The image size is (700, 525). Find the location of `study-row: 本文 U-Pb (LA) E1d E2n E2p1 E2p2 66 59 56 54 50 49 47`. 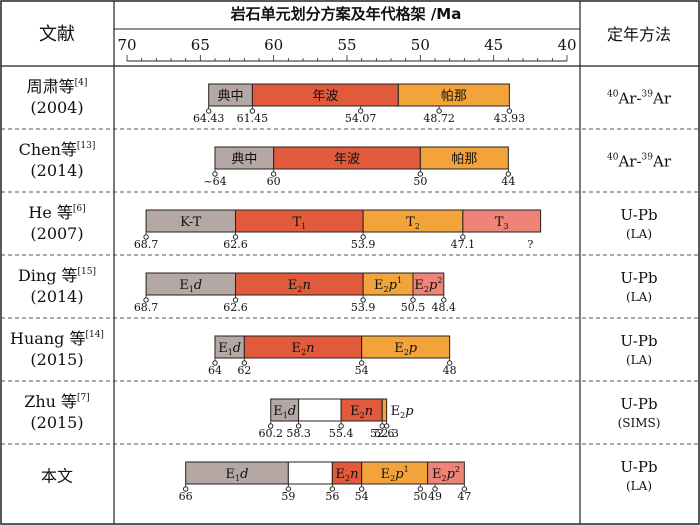

study-row: 本文 U-Pb (LA) E1d E2n E2p1 E2p2 66 59 56 54 50 49 47 is located at coordinates (349, 480).